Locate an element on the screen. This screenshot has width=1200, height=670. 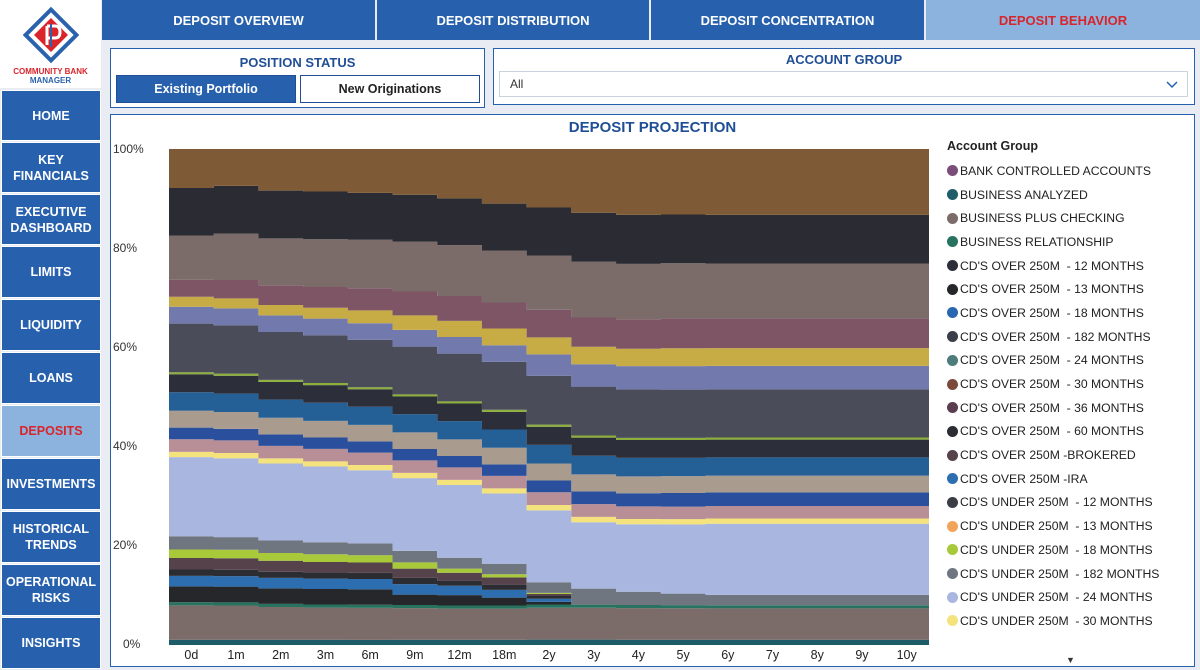
chart-title: DEPOSIT PROJECTION is located at coordinates (652, 127).